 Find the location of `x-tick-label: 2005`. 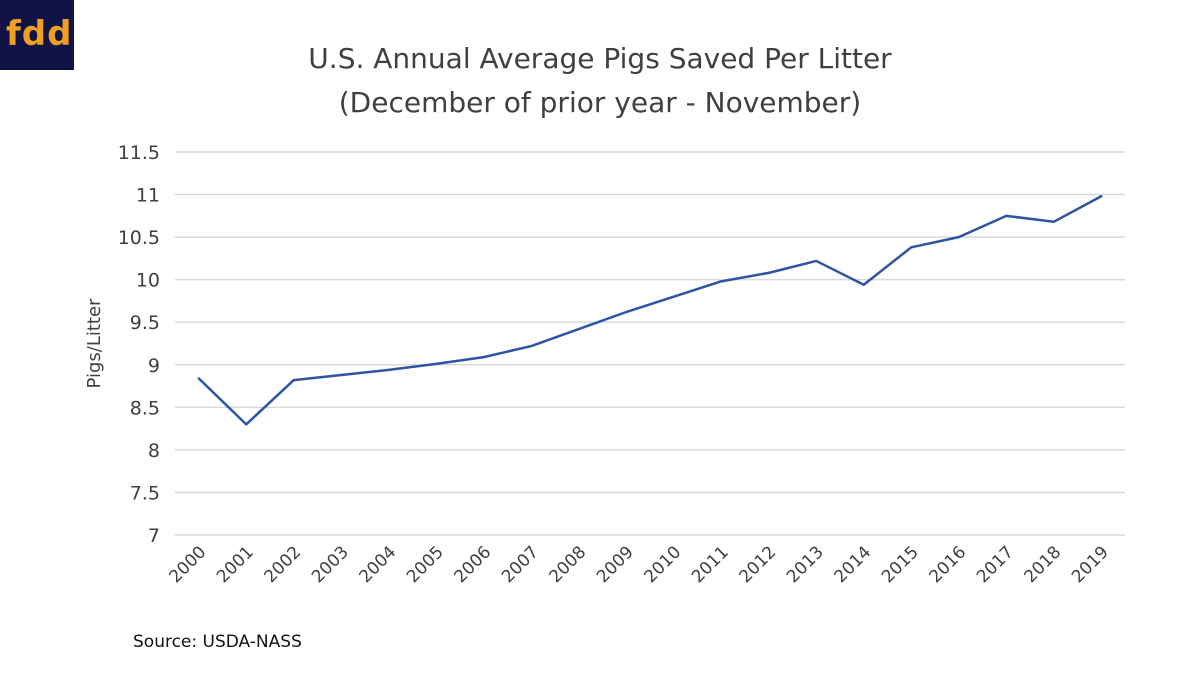

x-tick-label: 2005 is located at coordinates (425, 564).